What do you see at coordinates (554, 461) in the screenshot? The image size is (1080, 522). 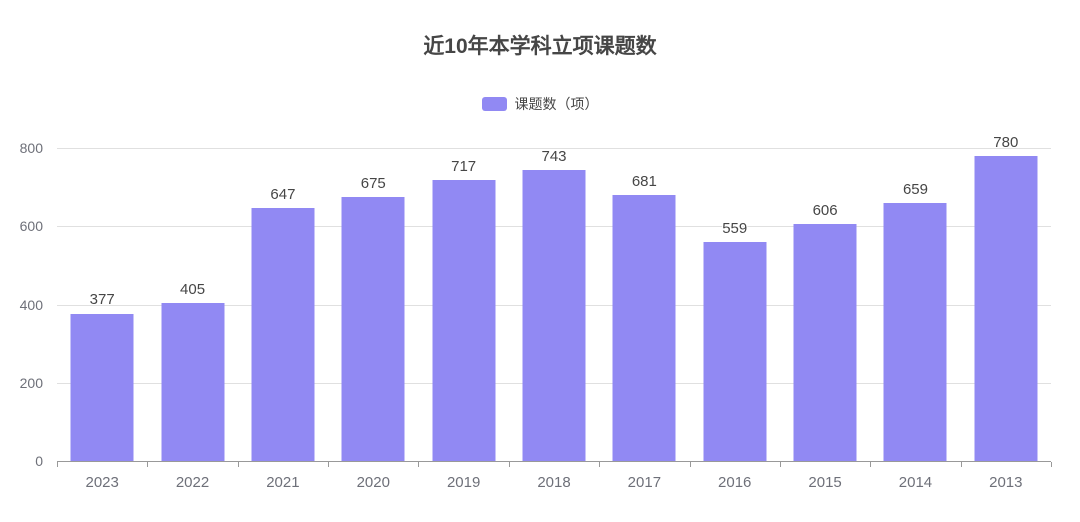 I see `x-axis-line` at bounding box center [554, 461].